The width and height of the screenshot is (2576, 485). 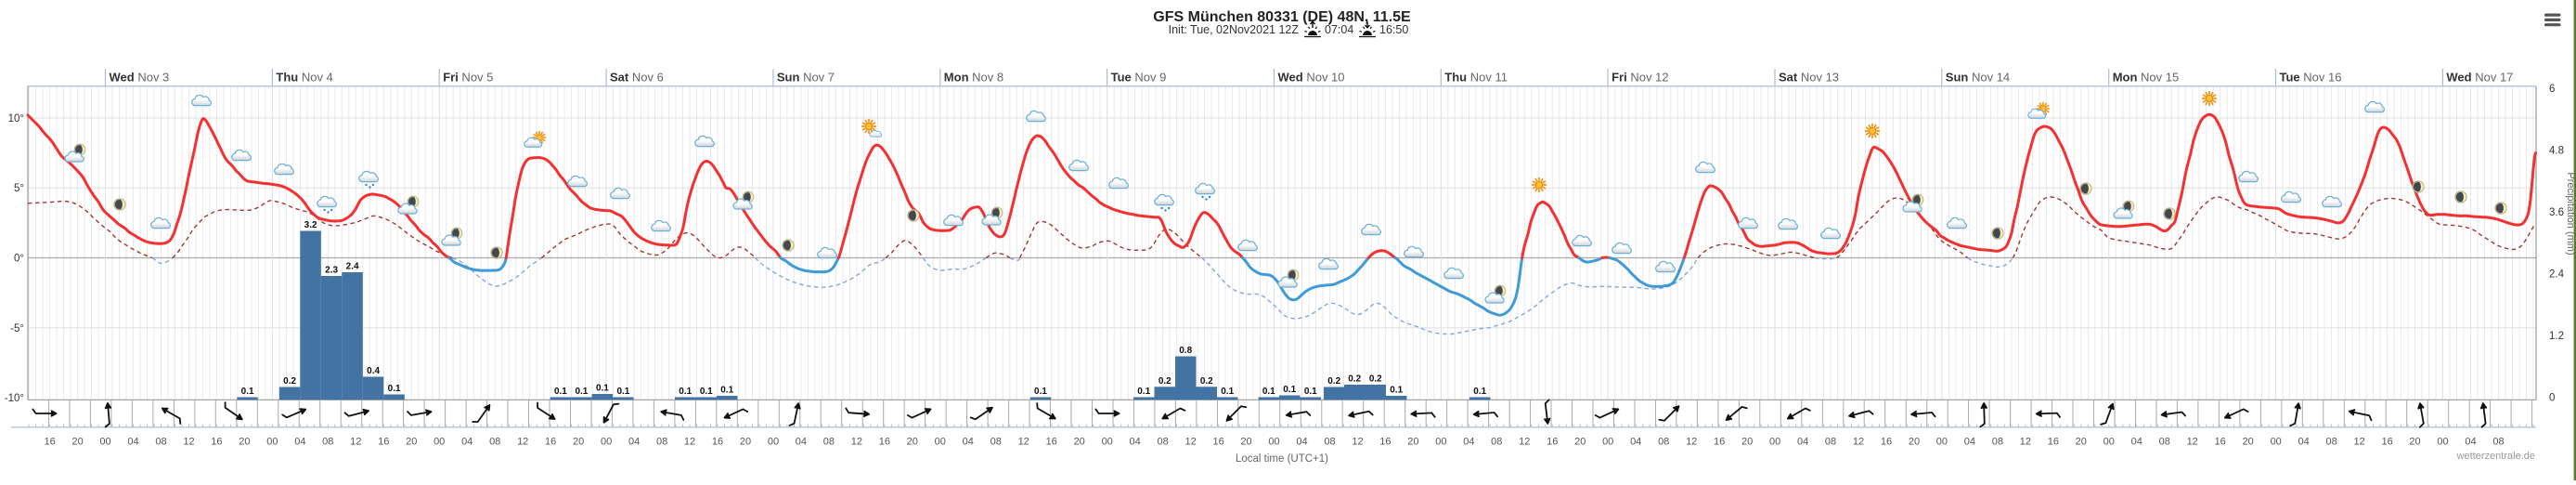 I want to click on svg-text: Wed Nov 17, so click(x=2479, y=78).